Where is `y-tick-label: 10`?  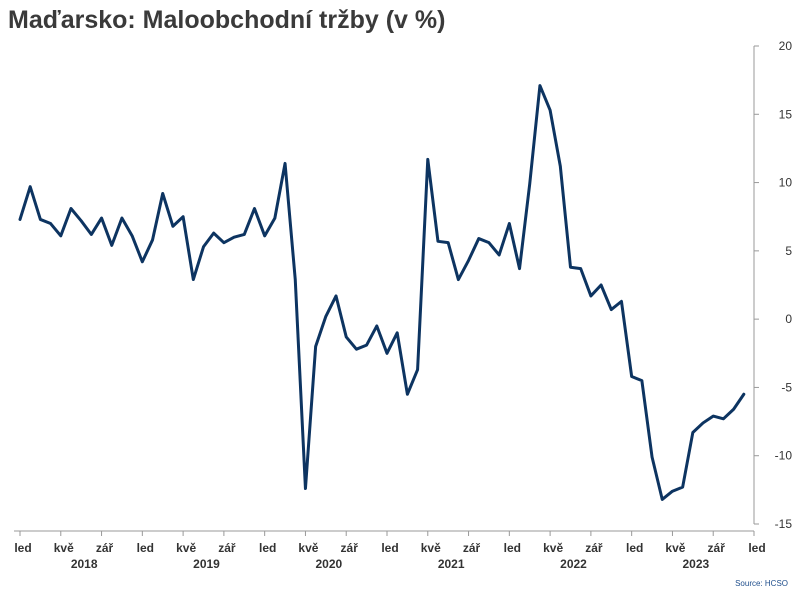
y-tick-label: 10 is located at coordinates (786, 183).